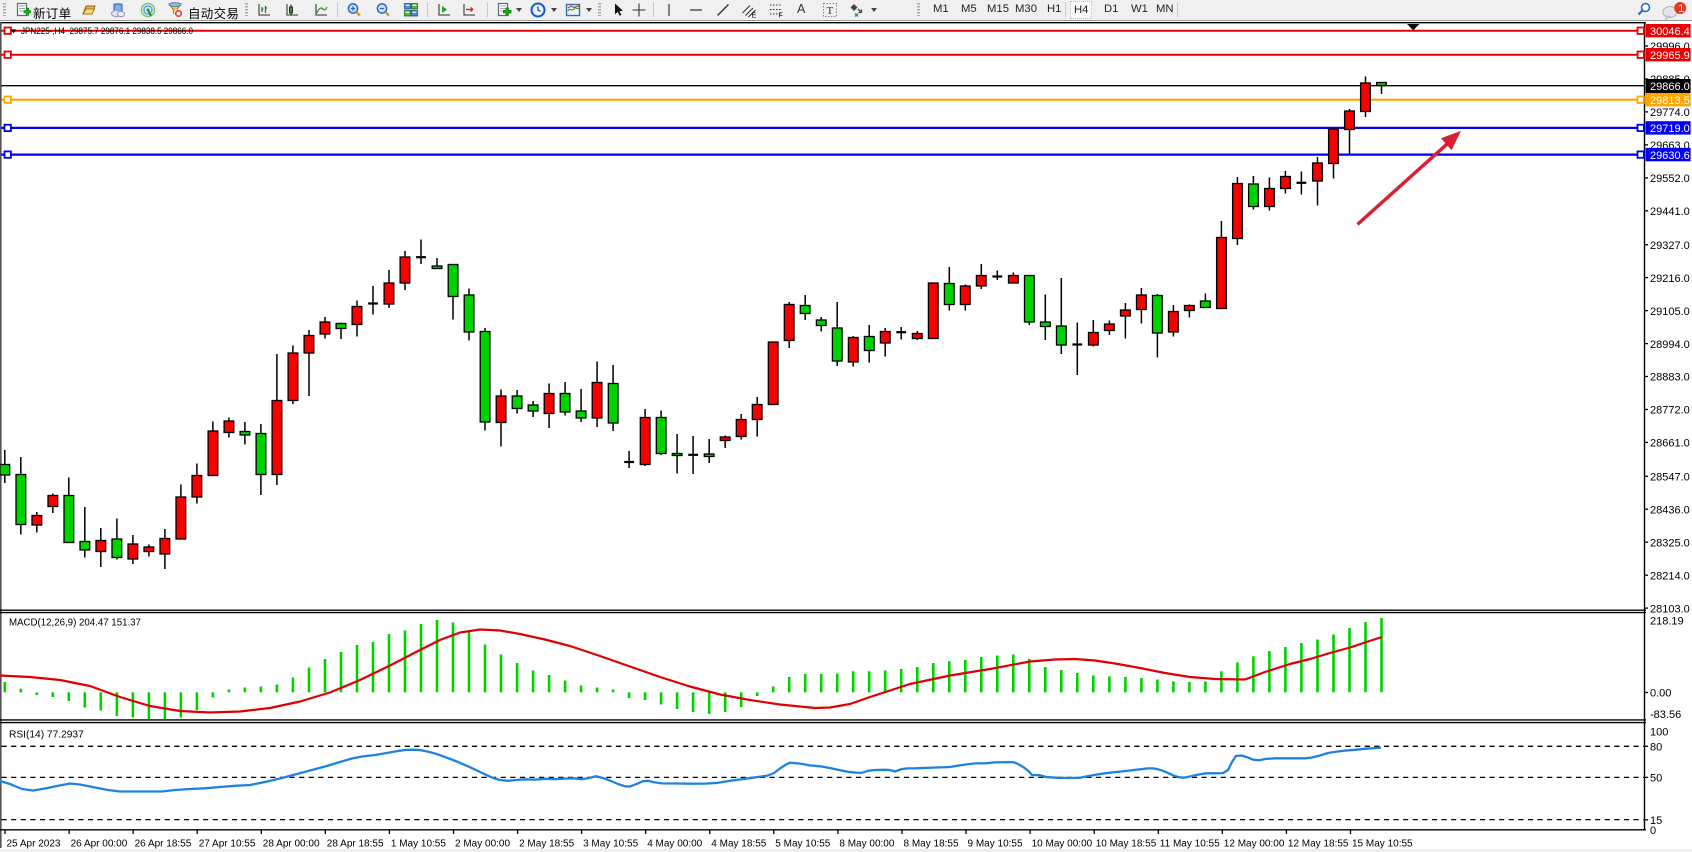 This screenshot has height=852, width=1692. Describe the element at coordinates (291, 844) in the screenshot. I see `svg-text: 28 Apr 00:00` at that location.